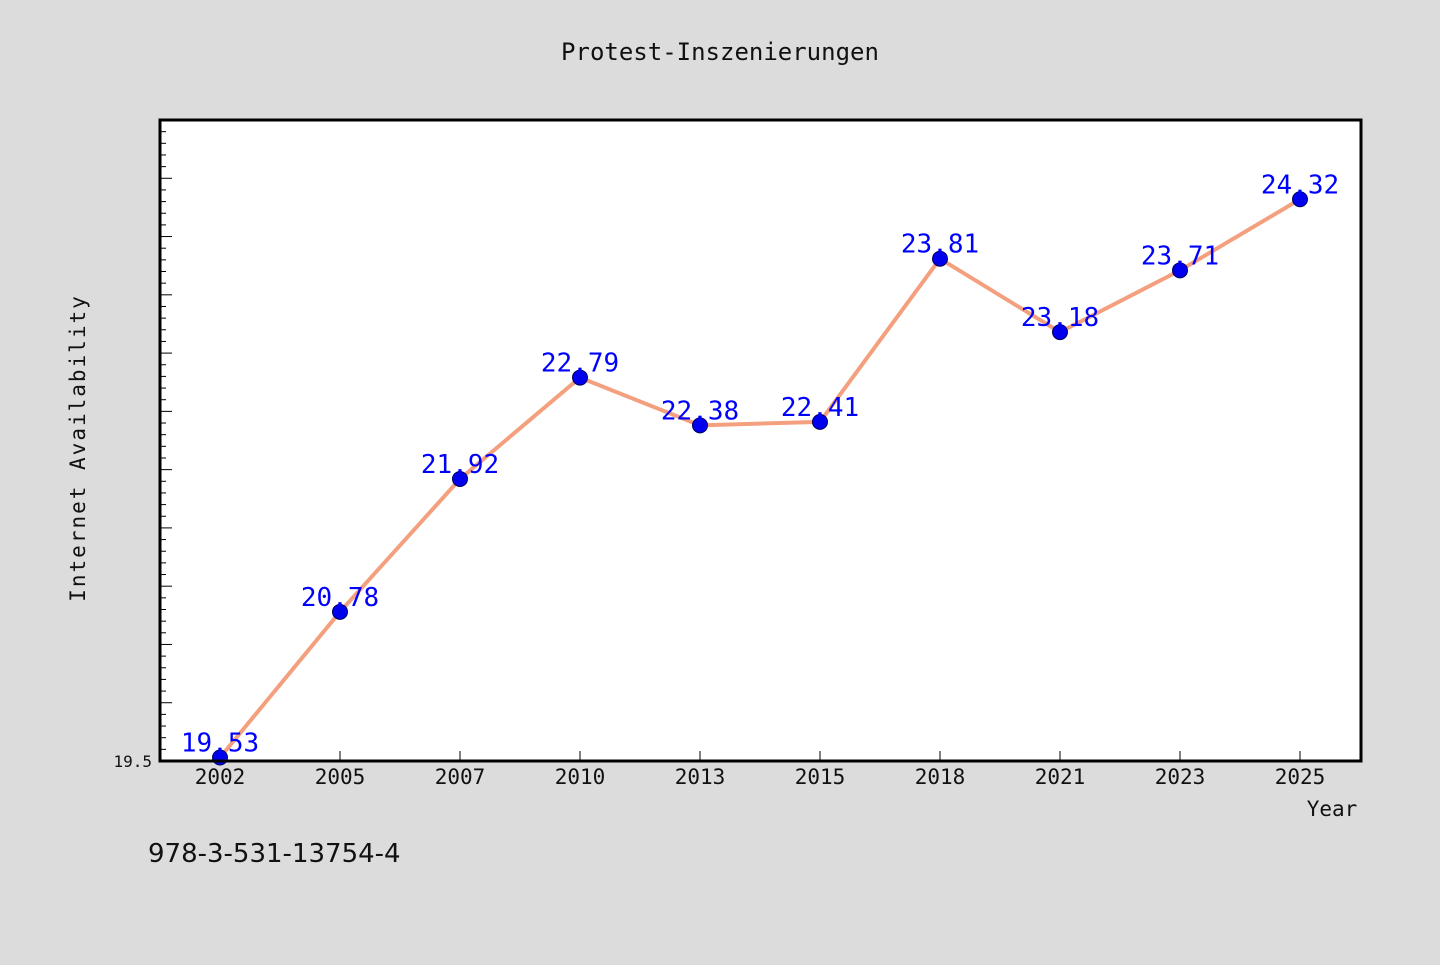  I want to click on data-label: 21.92, so click(460, 465).